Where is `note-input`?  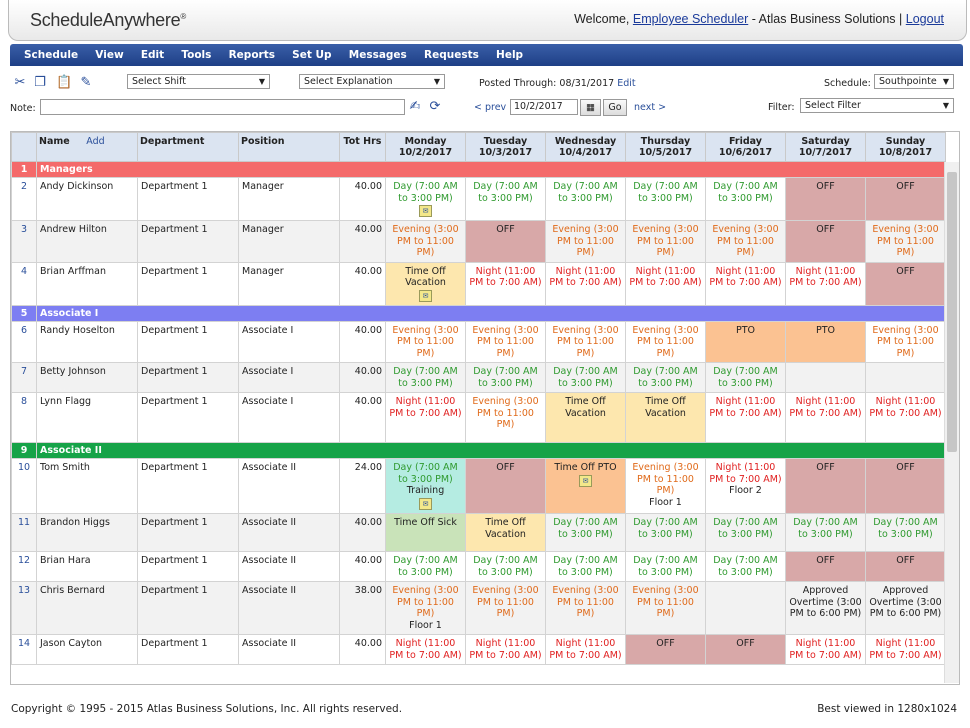
note-input is located at coordinates (222, 107).